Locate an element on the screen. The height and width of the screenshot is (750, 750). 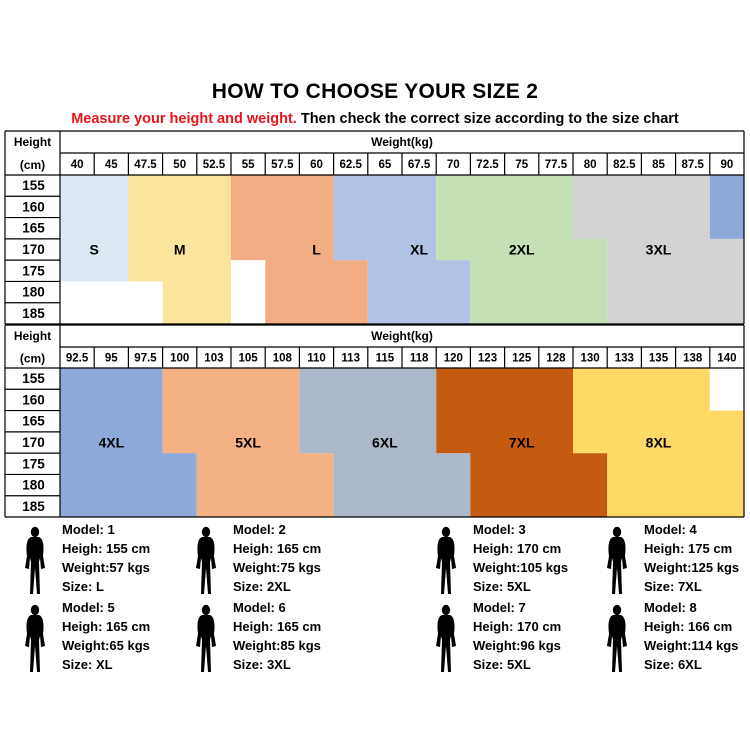
table1-weight-tick: 47.5 is located at coordinates (145, 165).